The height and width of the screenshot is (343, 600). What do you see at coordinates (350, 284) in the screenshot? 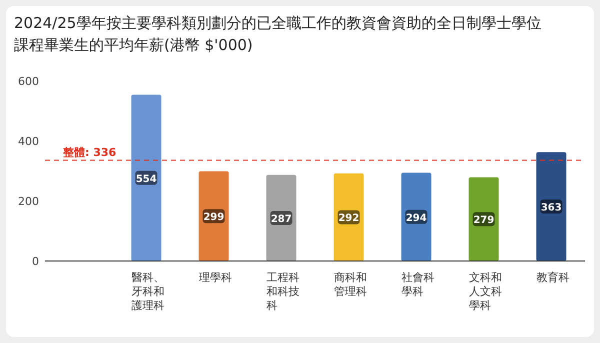
I see `x-tick-label: 商科和管理科` at bounding box center [350, 284].